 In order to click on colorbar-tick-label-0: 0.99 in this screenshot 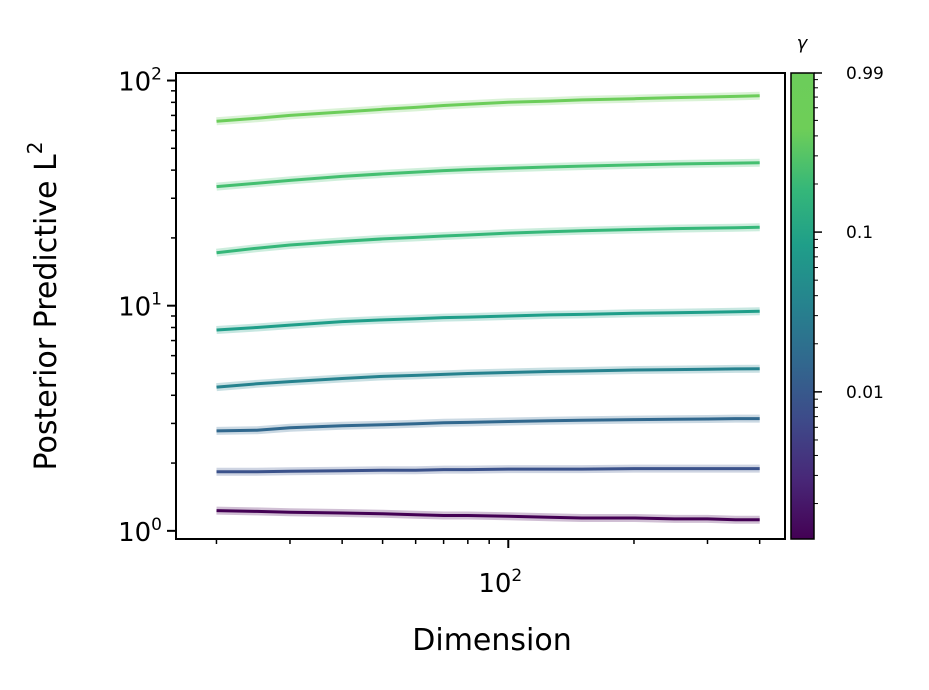, I will do `click(865, 74)`.